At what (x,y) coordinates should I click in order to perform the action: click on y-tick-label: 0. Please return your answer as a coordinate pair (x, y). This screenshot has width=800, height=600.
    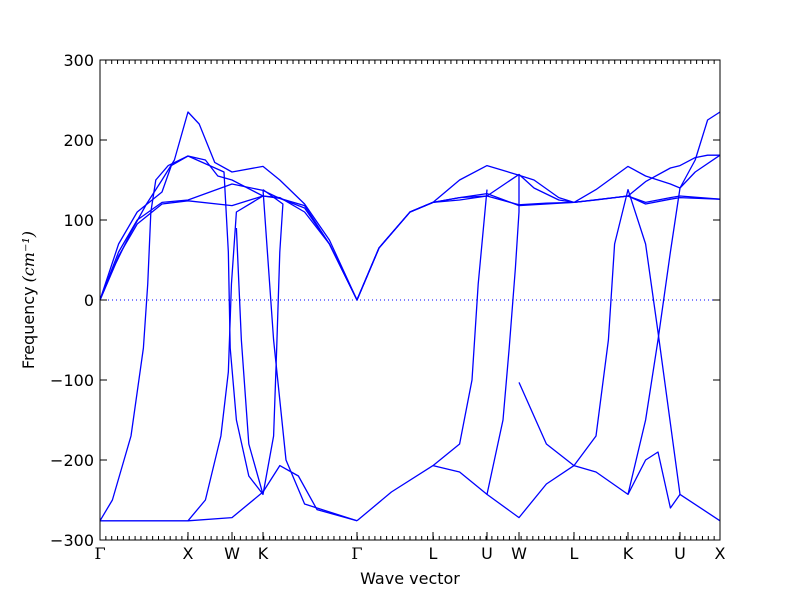
    Looking at the image, I should click on (89, 300).